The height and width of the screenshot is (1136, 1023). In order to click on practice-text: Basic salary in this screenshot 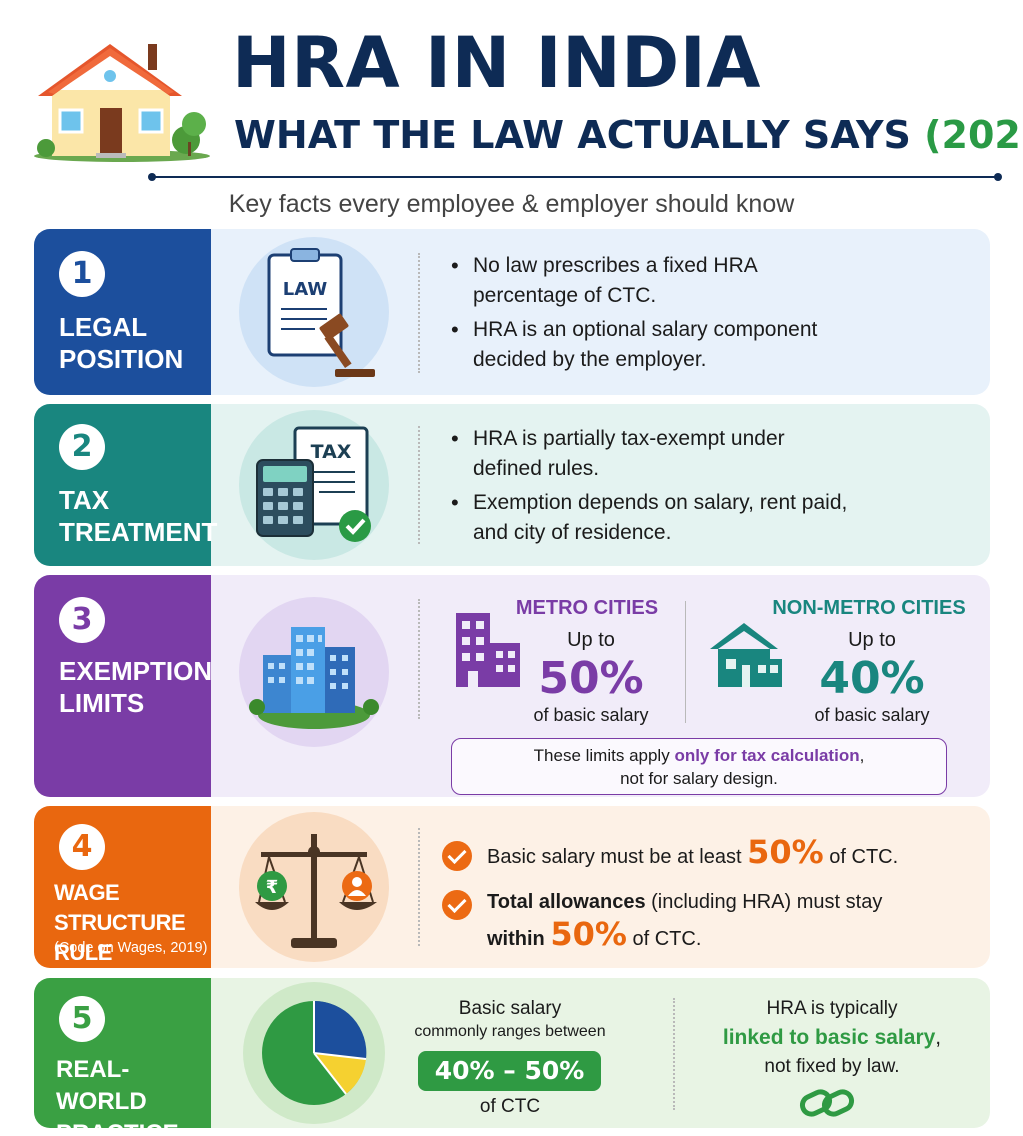, I will do `click(510, 1008)`.